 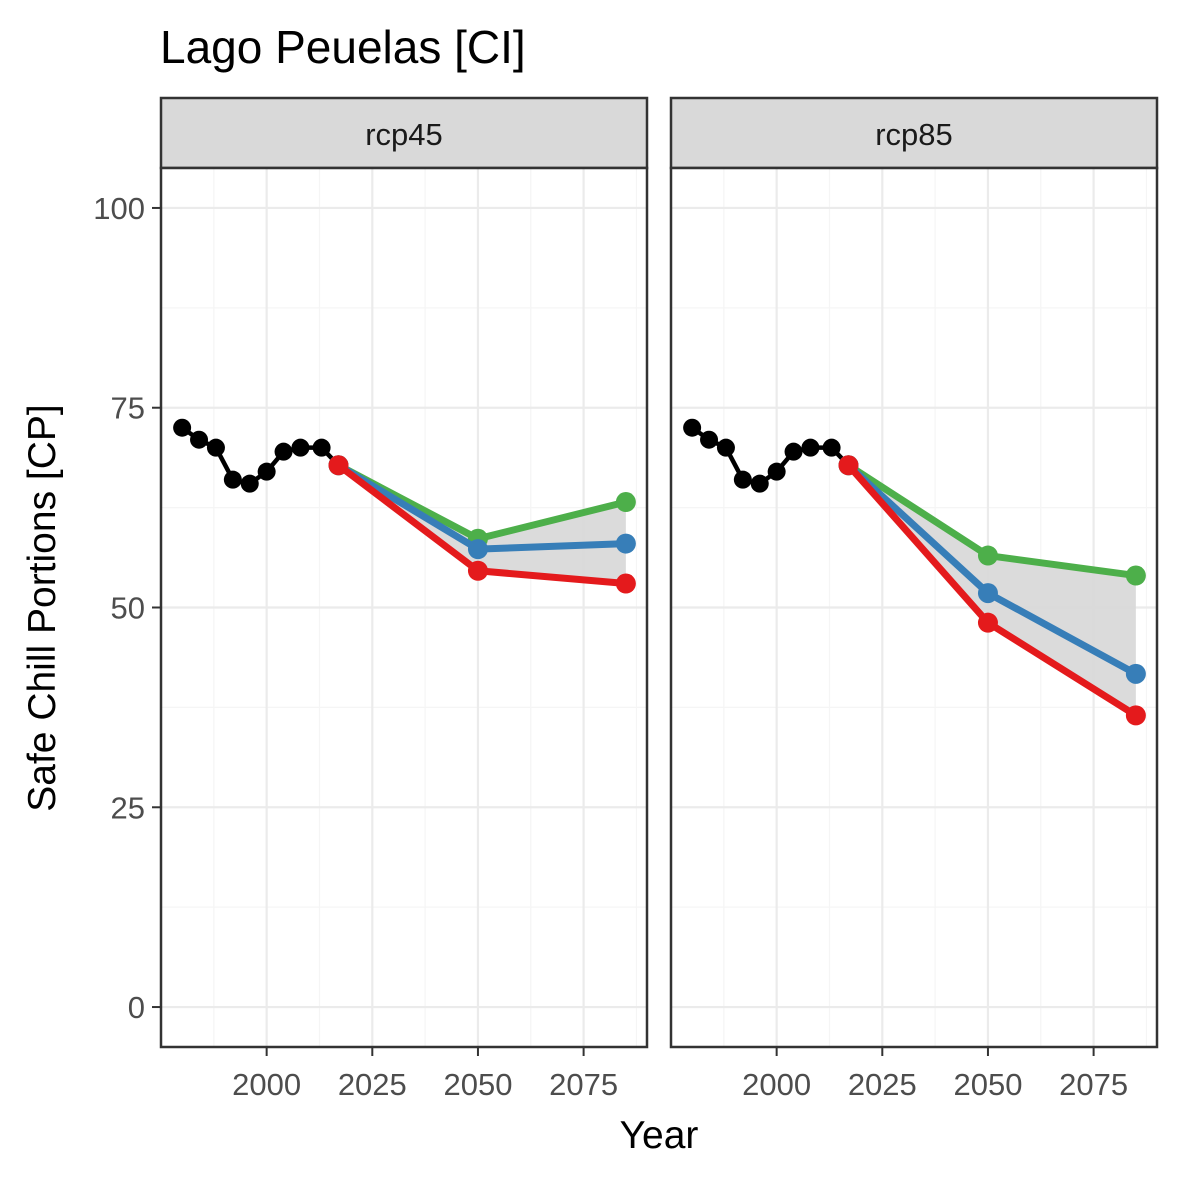 I want to click on y-tick-label: 100, so click(x=119, y=208).